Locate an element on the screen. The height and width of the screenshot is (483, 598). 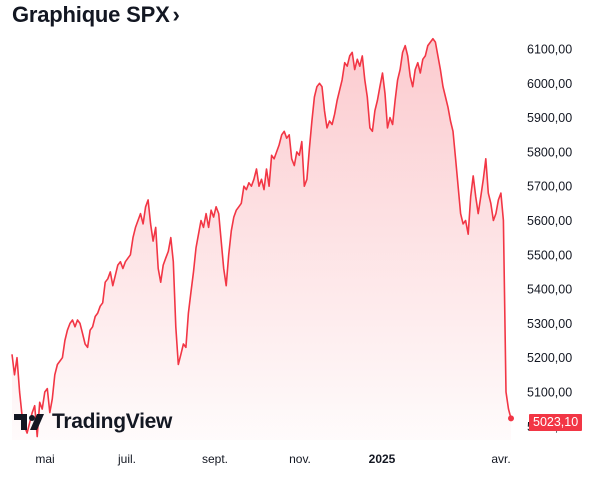
y-tick-label: 5400,00 is located at coordinates (549, 290).